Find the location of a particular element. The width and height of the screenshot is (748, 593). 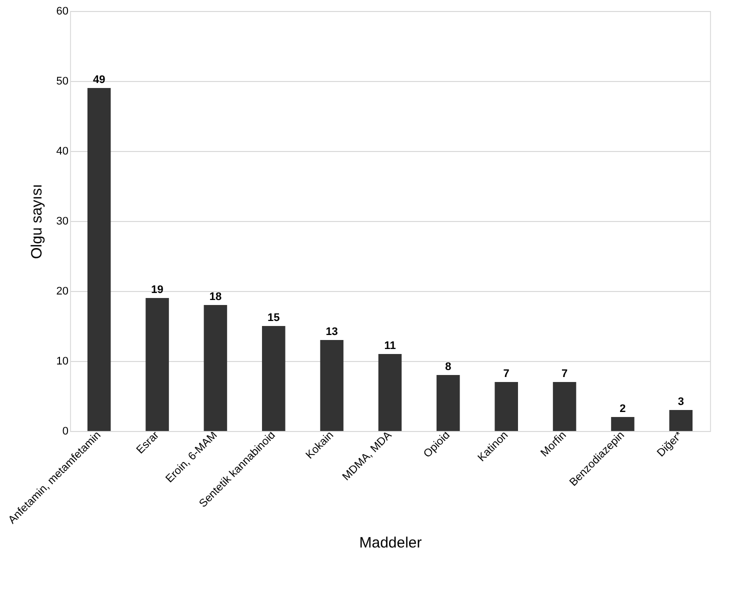

y-tick-label: 50 is located at coordinates (62, 82).